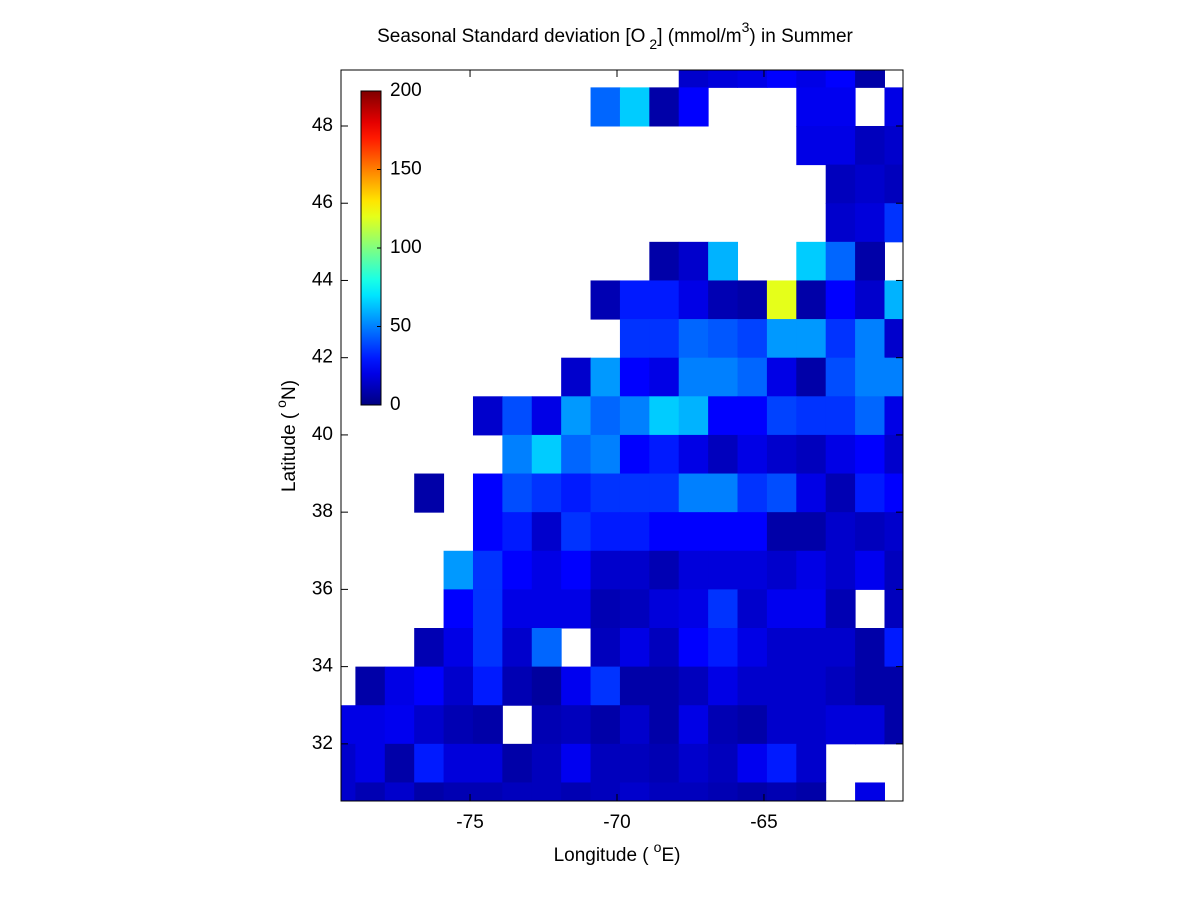 Image resolution: width=1200 pixels, height=900 pixels. What do you see at coordinates (617, 852) in the screenshot?
I see `x-axis-label: Longitude (oE)` at bounding box center [617, 852].